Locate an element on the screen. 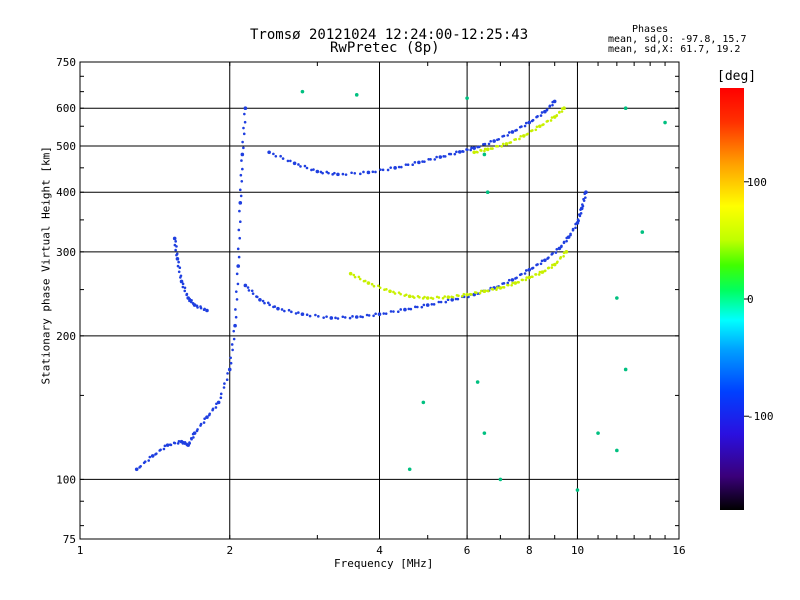 The height and width of the screenshot is (600, 800). x-tick-label: 4 is located at coordinates (379, 550).